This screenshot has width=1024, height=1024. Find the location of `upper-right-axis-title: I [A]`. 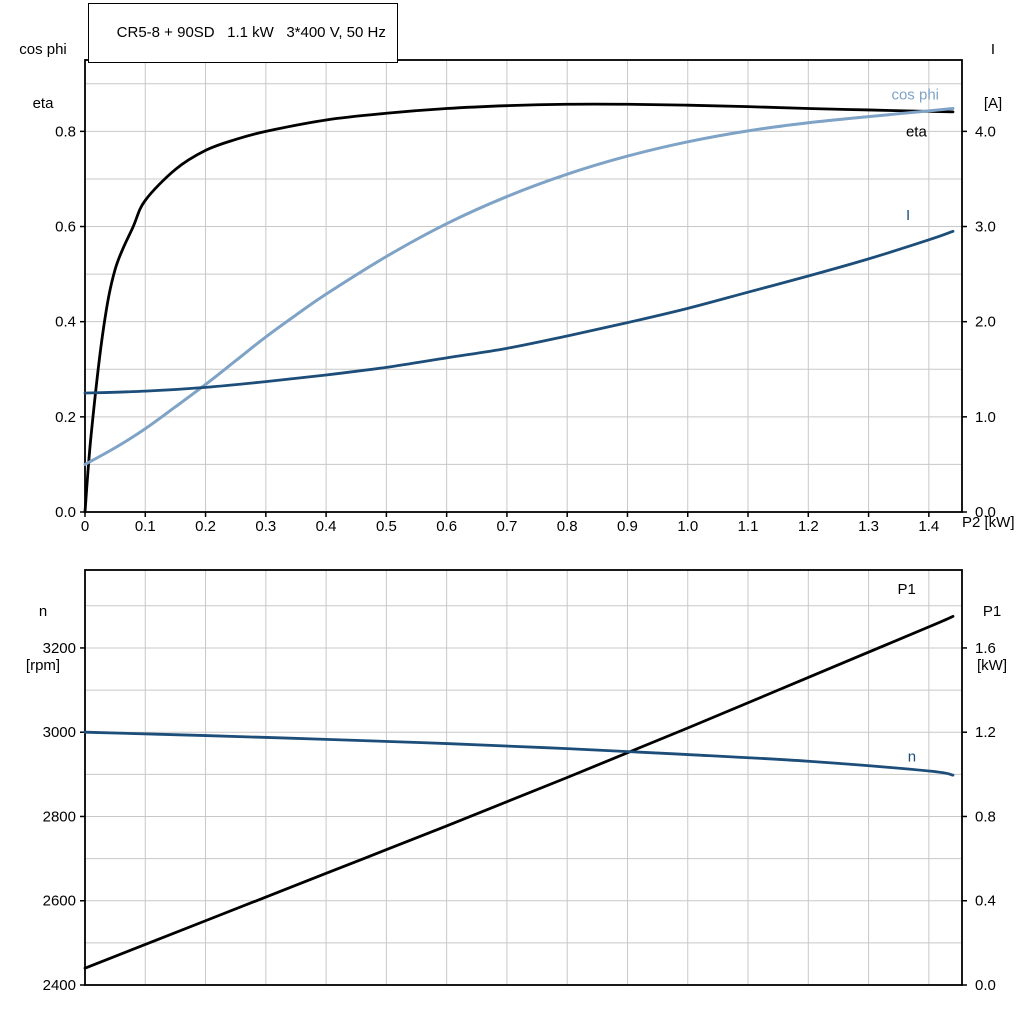

upper-right-axis-title: I [A] is located at coordinates (993, 77).